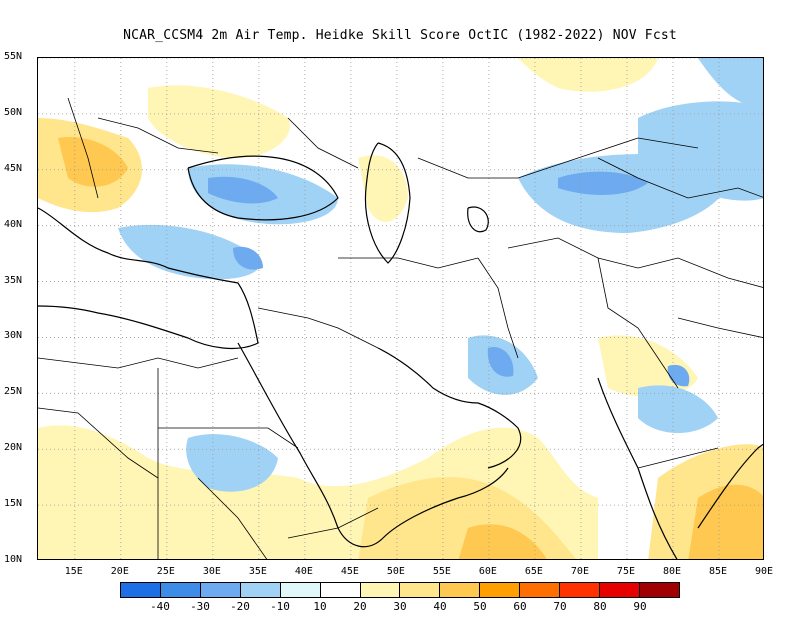 Image resolution: width=800 pixels, height=618 pixels. Describe the element at coordinates (13, 280) in the screenshot. I see `lat-tick-label: 35N` at that location.